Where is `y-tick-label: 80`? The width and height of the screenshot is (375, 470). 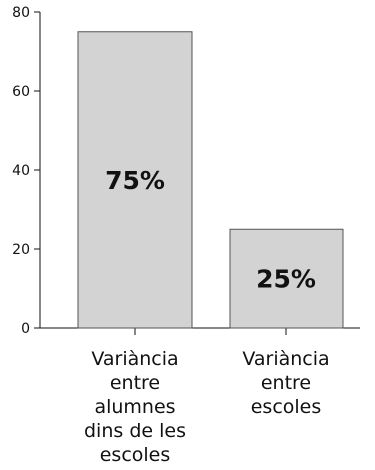
y-tick-label: 80 is located at coordinates (21, 13).